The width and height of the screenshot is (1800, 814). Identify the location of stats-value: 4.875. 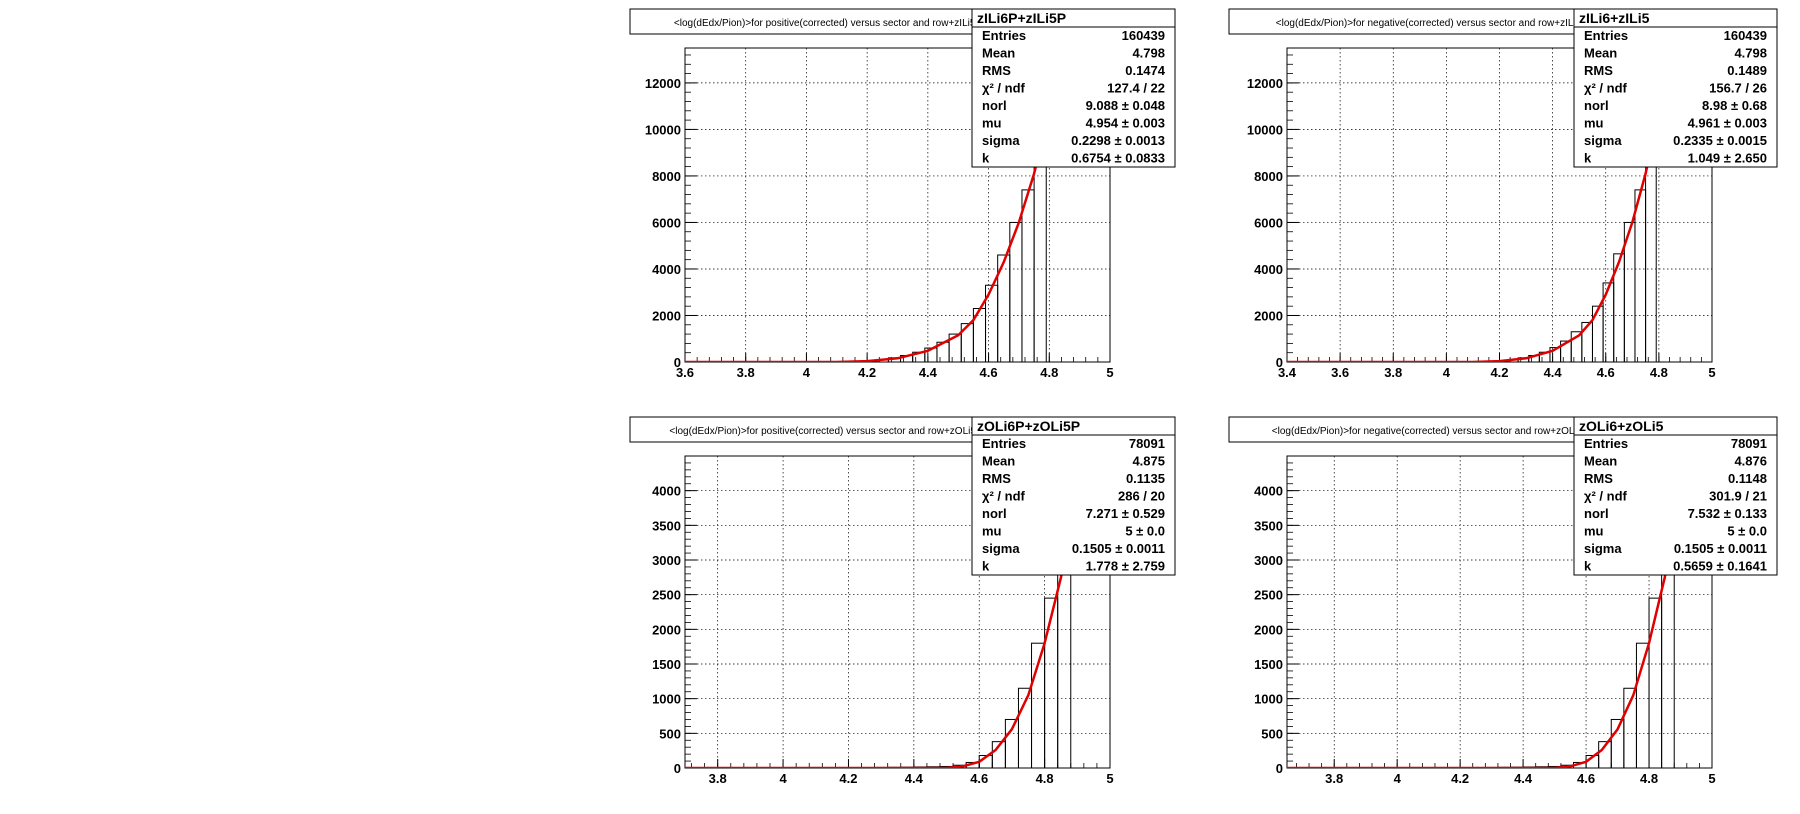
(1148, 461).